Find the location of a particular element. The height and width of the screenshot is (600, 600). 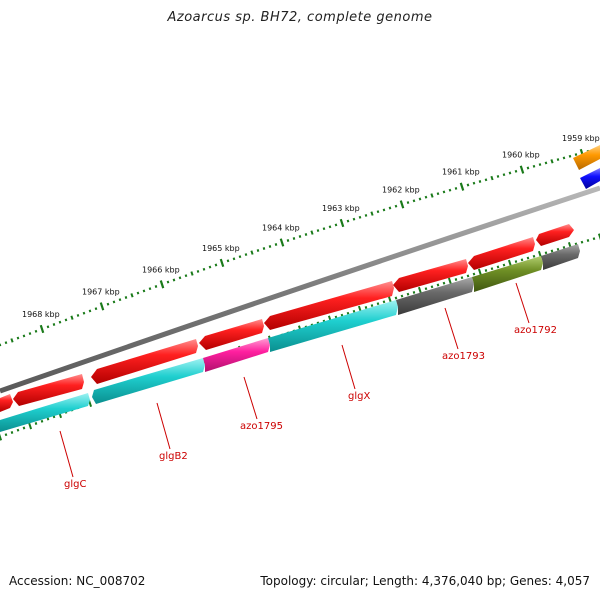

scale-label: 1968 kbp is located at coordinates (41, 314).